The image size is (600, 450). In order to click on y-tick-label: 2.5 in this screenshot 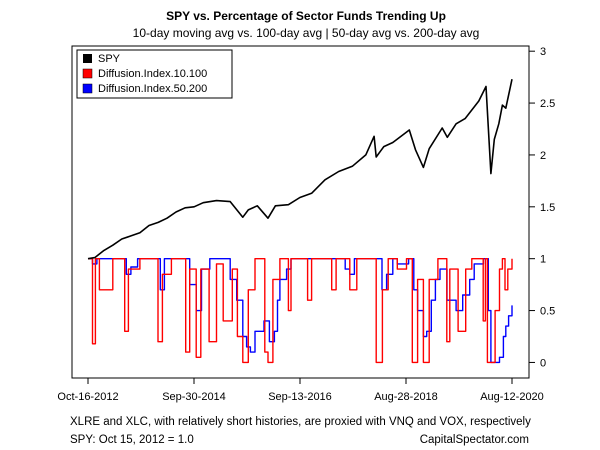, I will do `click(547, 104)`.